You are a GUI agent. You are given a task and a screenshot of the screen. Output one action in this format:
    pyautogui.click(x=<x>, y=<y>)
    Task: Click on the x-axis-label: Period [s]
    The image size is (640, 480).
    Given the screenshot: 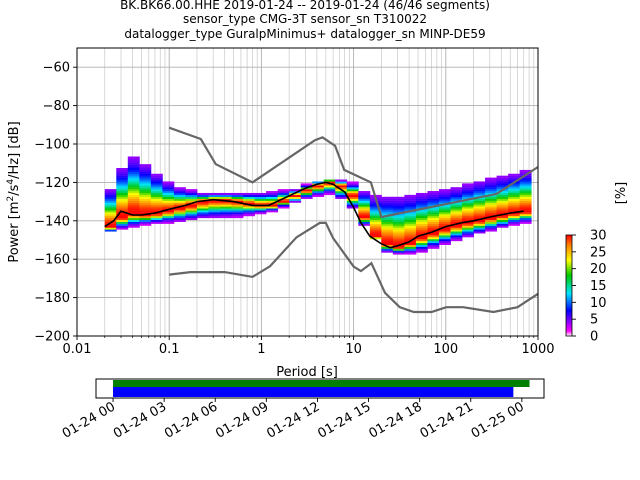 What is the action you would take?
    pyautogui.click(x=307, y=372)
    